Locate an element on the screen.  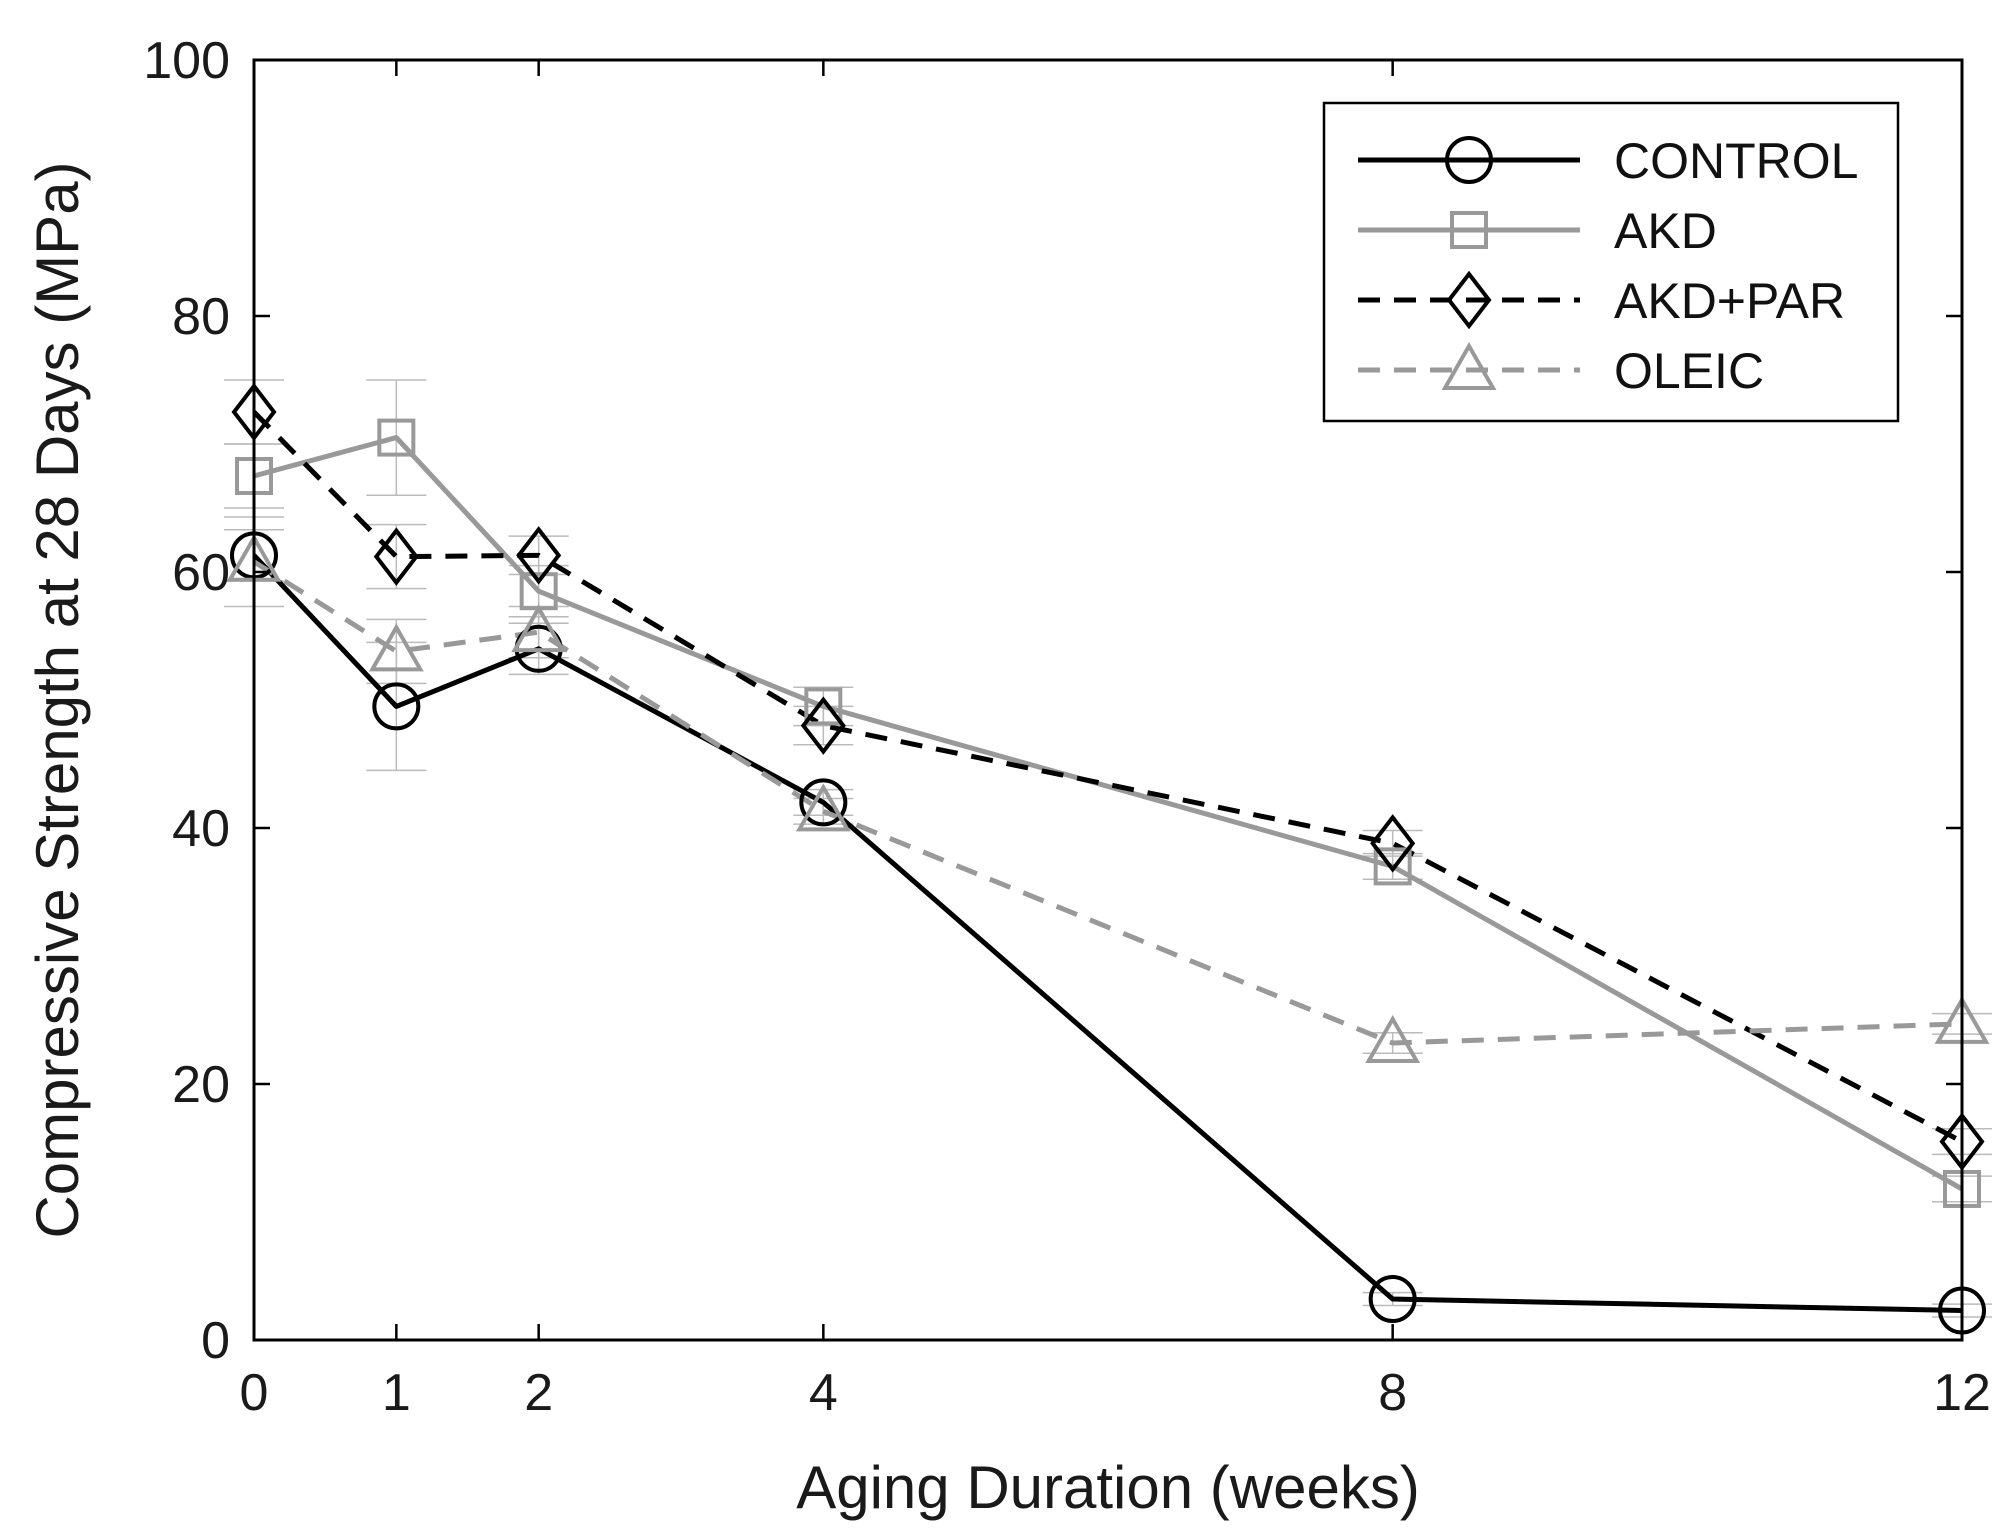
legend-label-oleic: OLEIC is located at coordinates (1689, 371).